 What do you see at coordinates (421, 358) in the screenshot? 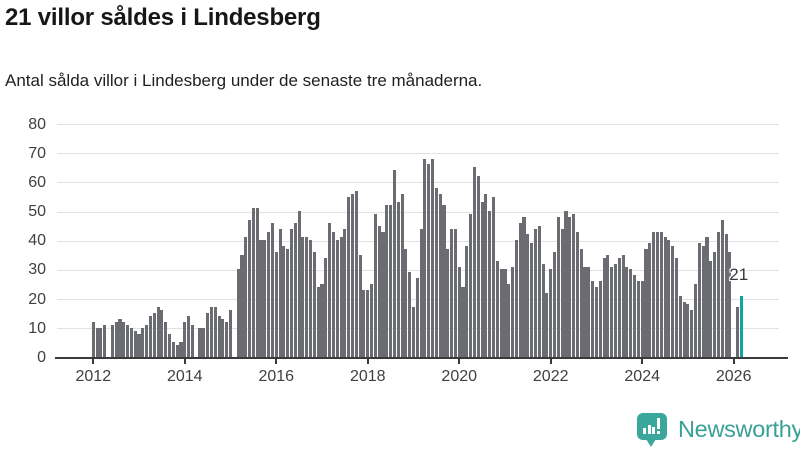
I see `x-axis-line` at bounding box center [421, 358].